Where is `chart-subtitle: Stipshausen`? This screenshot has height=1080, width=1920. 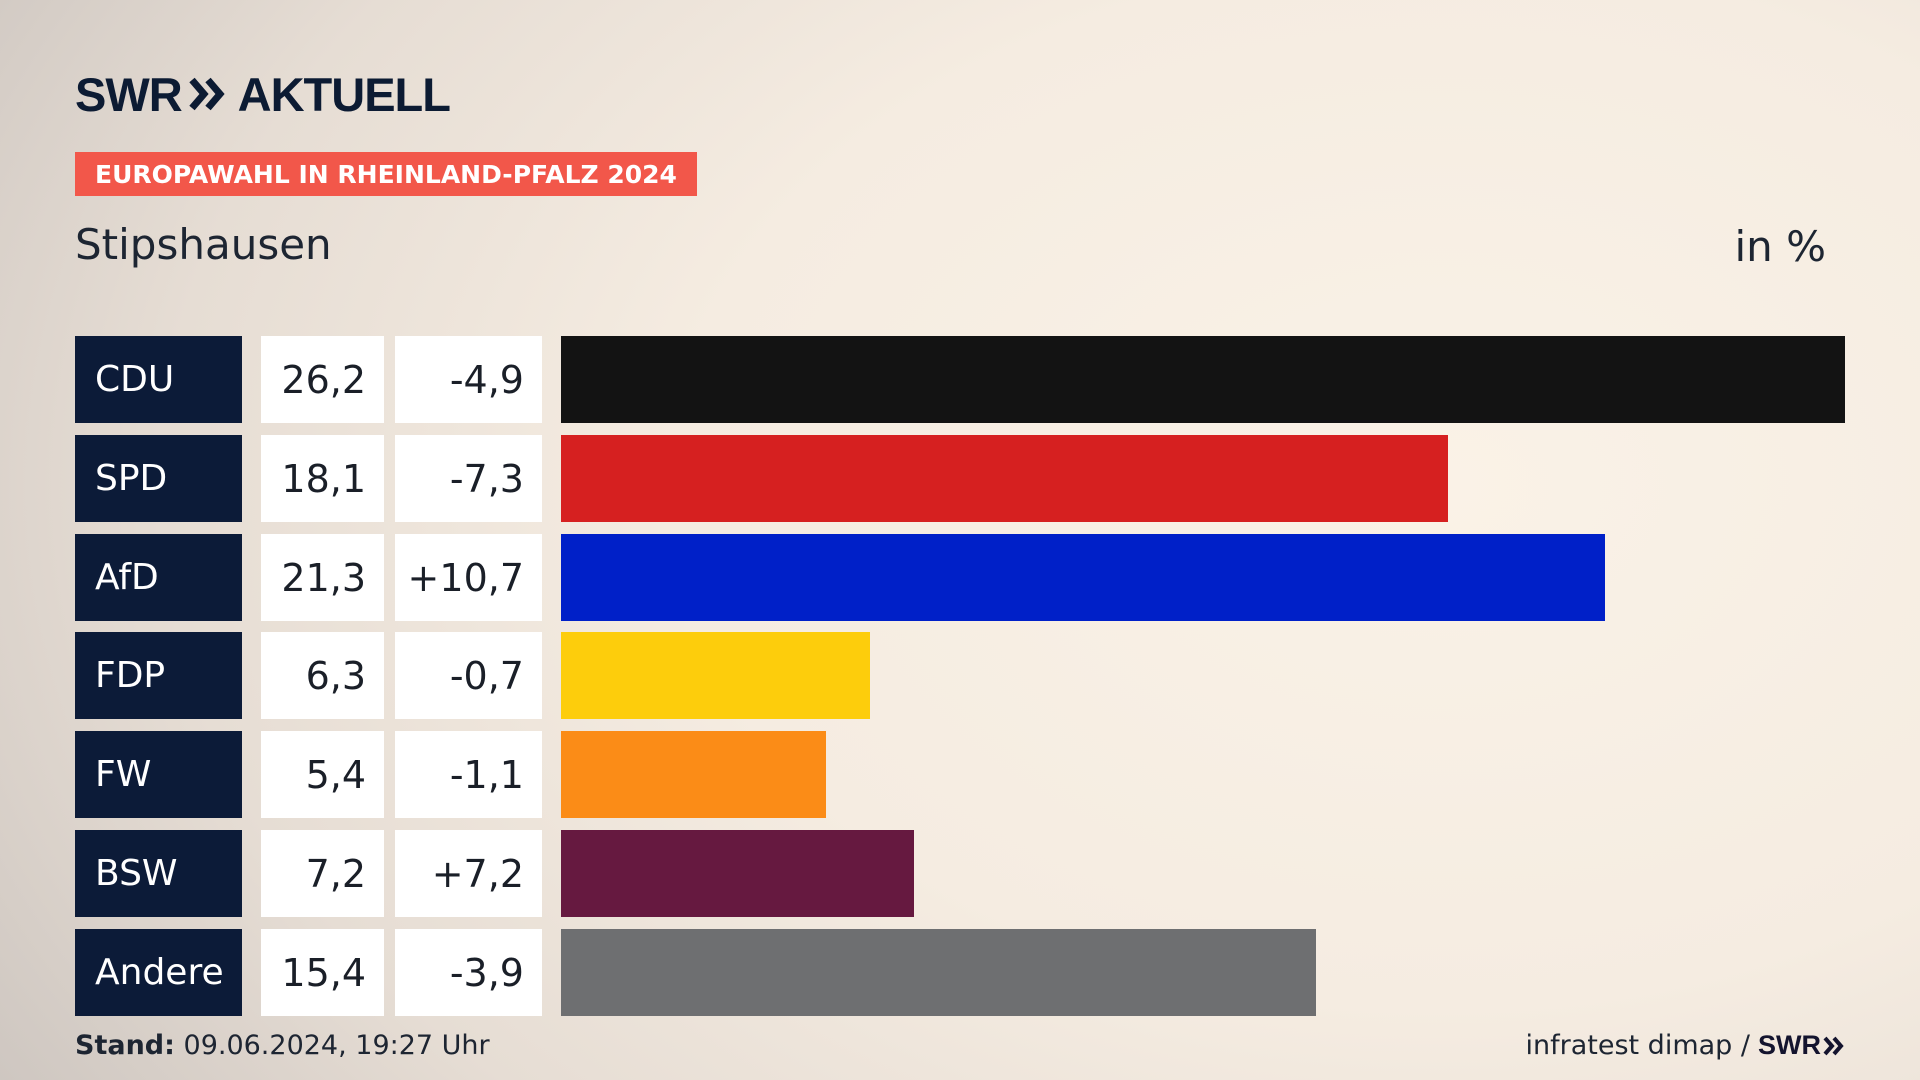
chart-subtitle: Stipshausen is located at coordinates (203, 244).